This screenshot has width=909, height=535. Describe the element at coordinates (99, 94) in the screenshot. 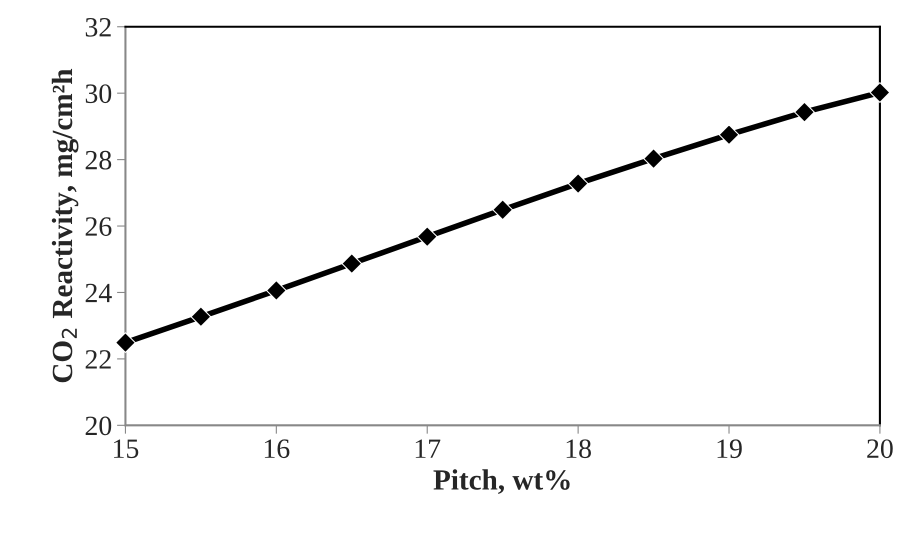

I see `y-tick-label: 30` at that location.